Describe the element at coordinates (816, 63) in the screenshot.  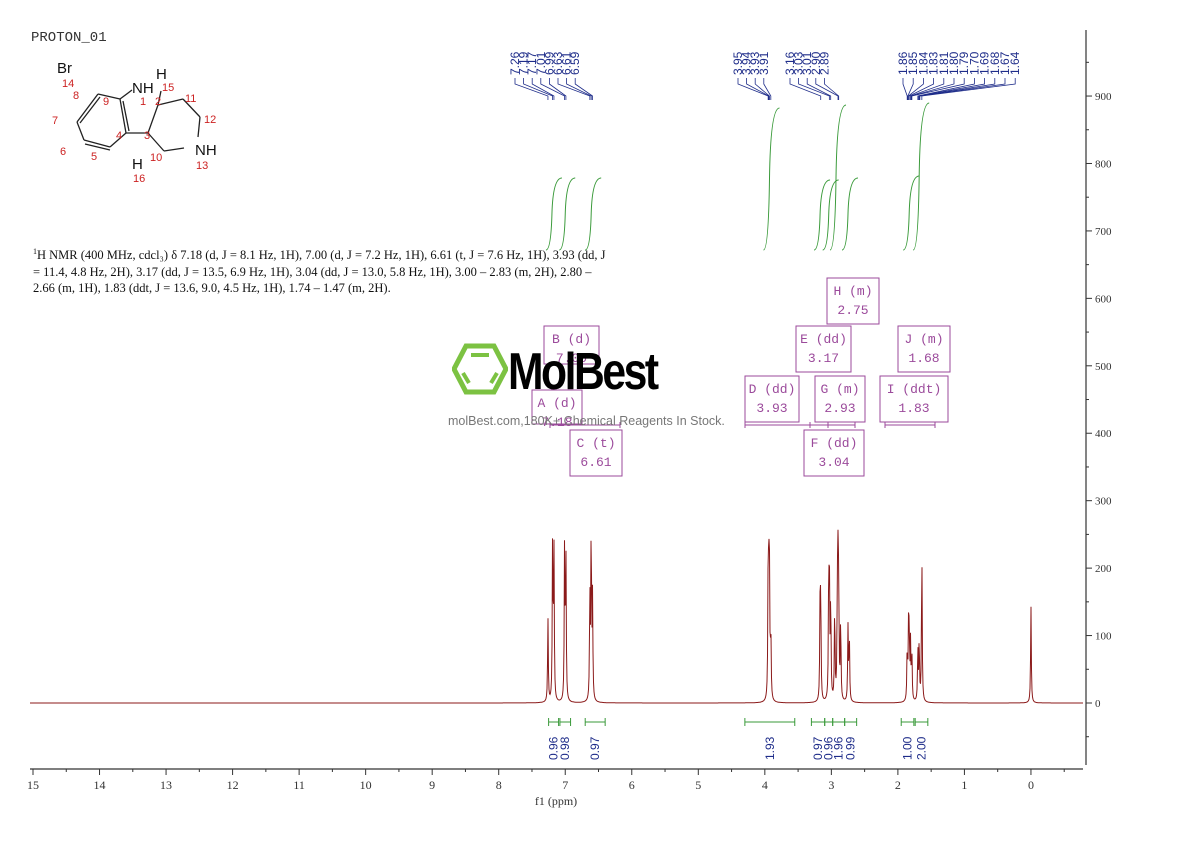
I see `svg-text: 2.90` at that location.